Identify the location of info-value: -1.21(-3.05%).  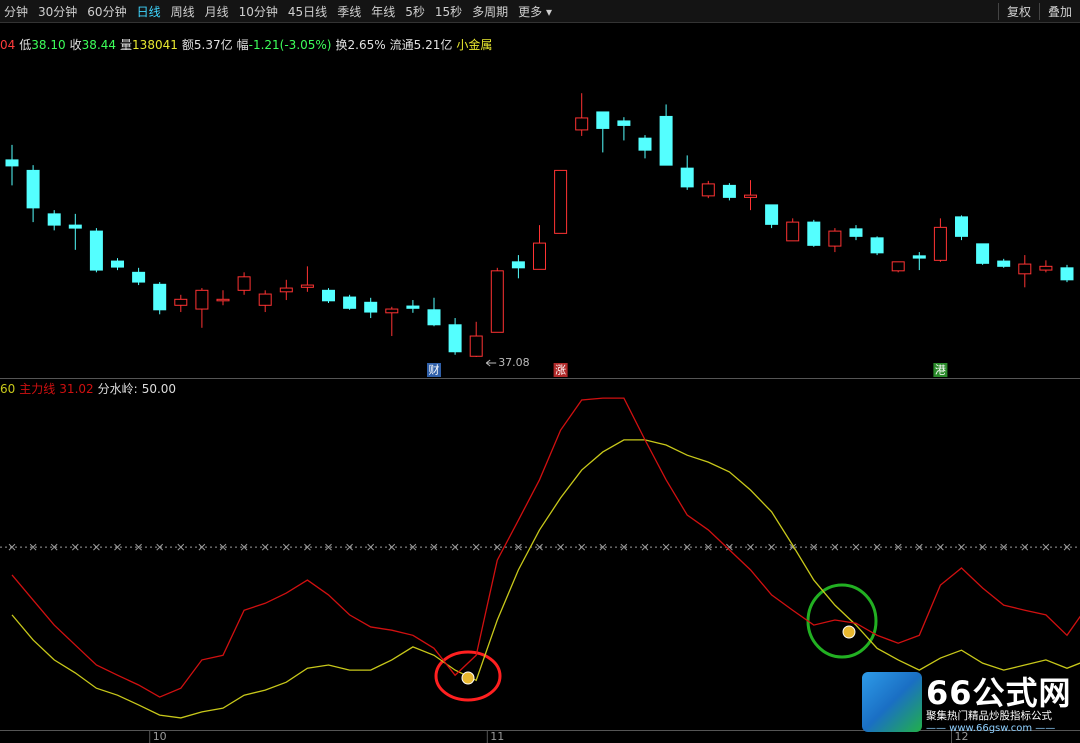
(290, 45).